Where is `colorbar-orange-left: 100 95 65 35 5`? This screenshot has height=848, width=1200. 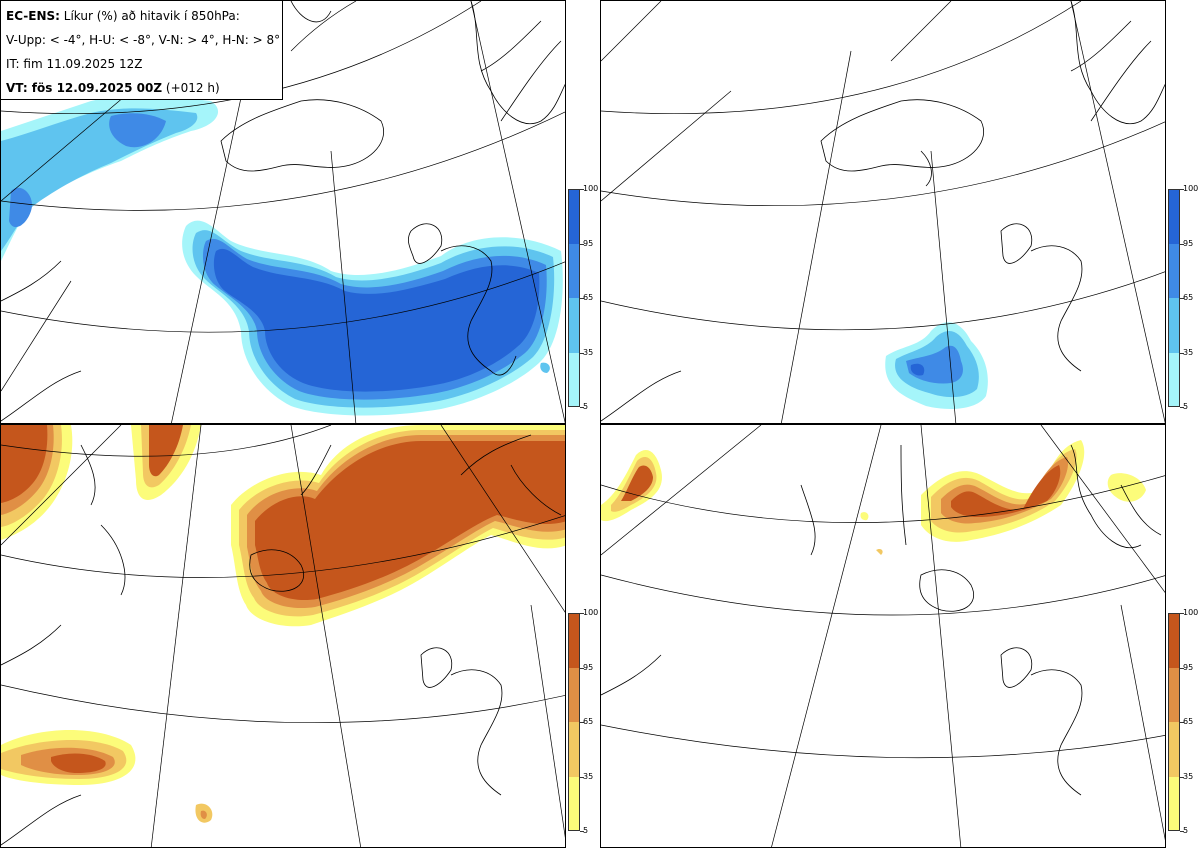
colorbar-orange-left: 100 95 65 35 5 is located at coordinates (583, 722).